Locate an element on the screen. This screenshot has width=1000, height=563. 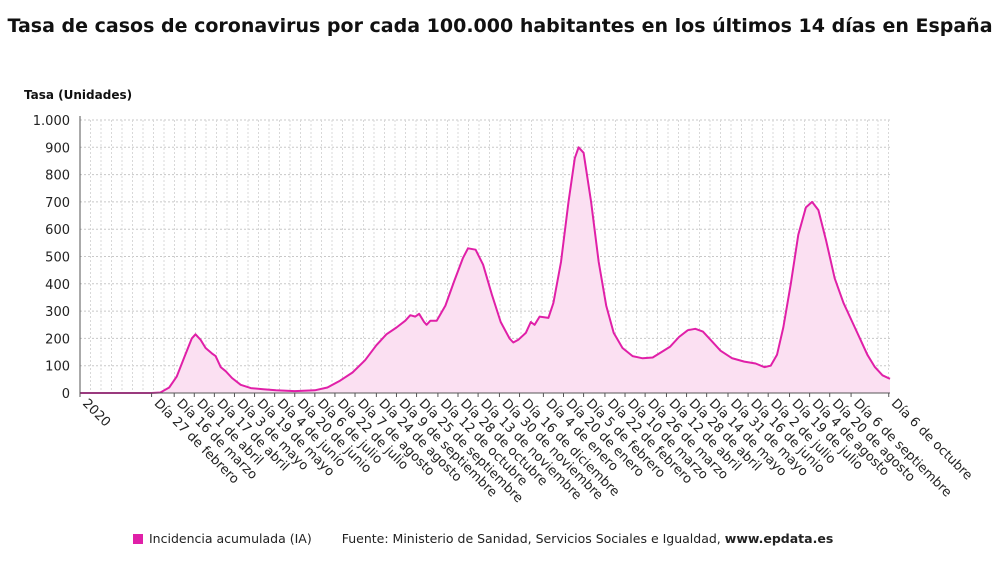
y-tick-labels: 0 100 200 300 400 500 600 700 800 900 1.000 is located at coordinates (51, 258).